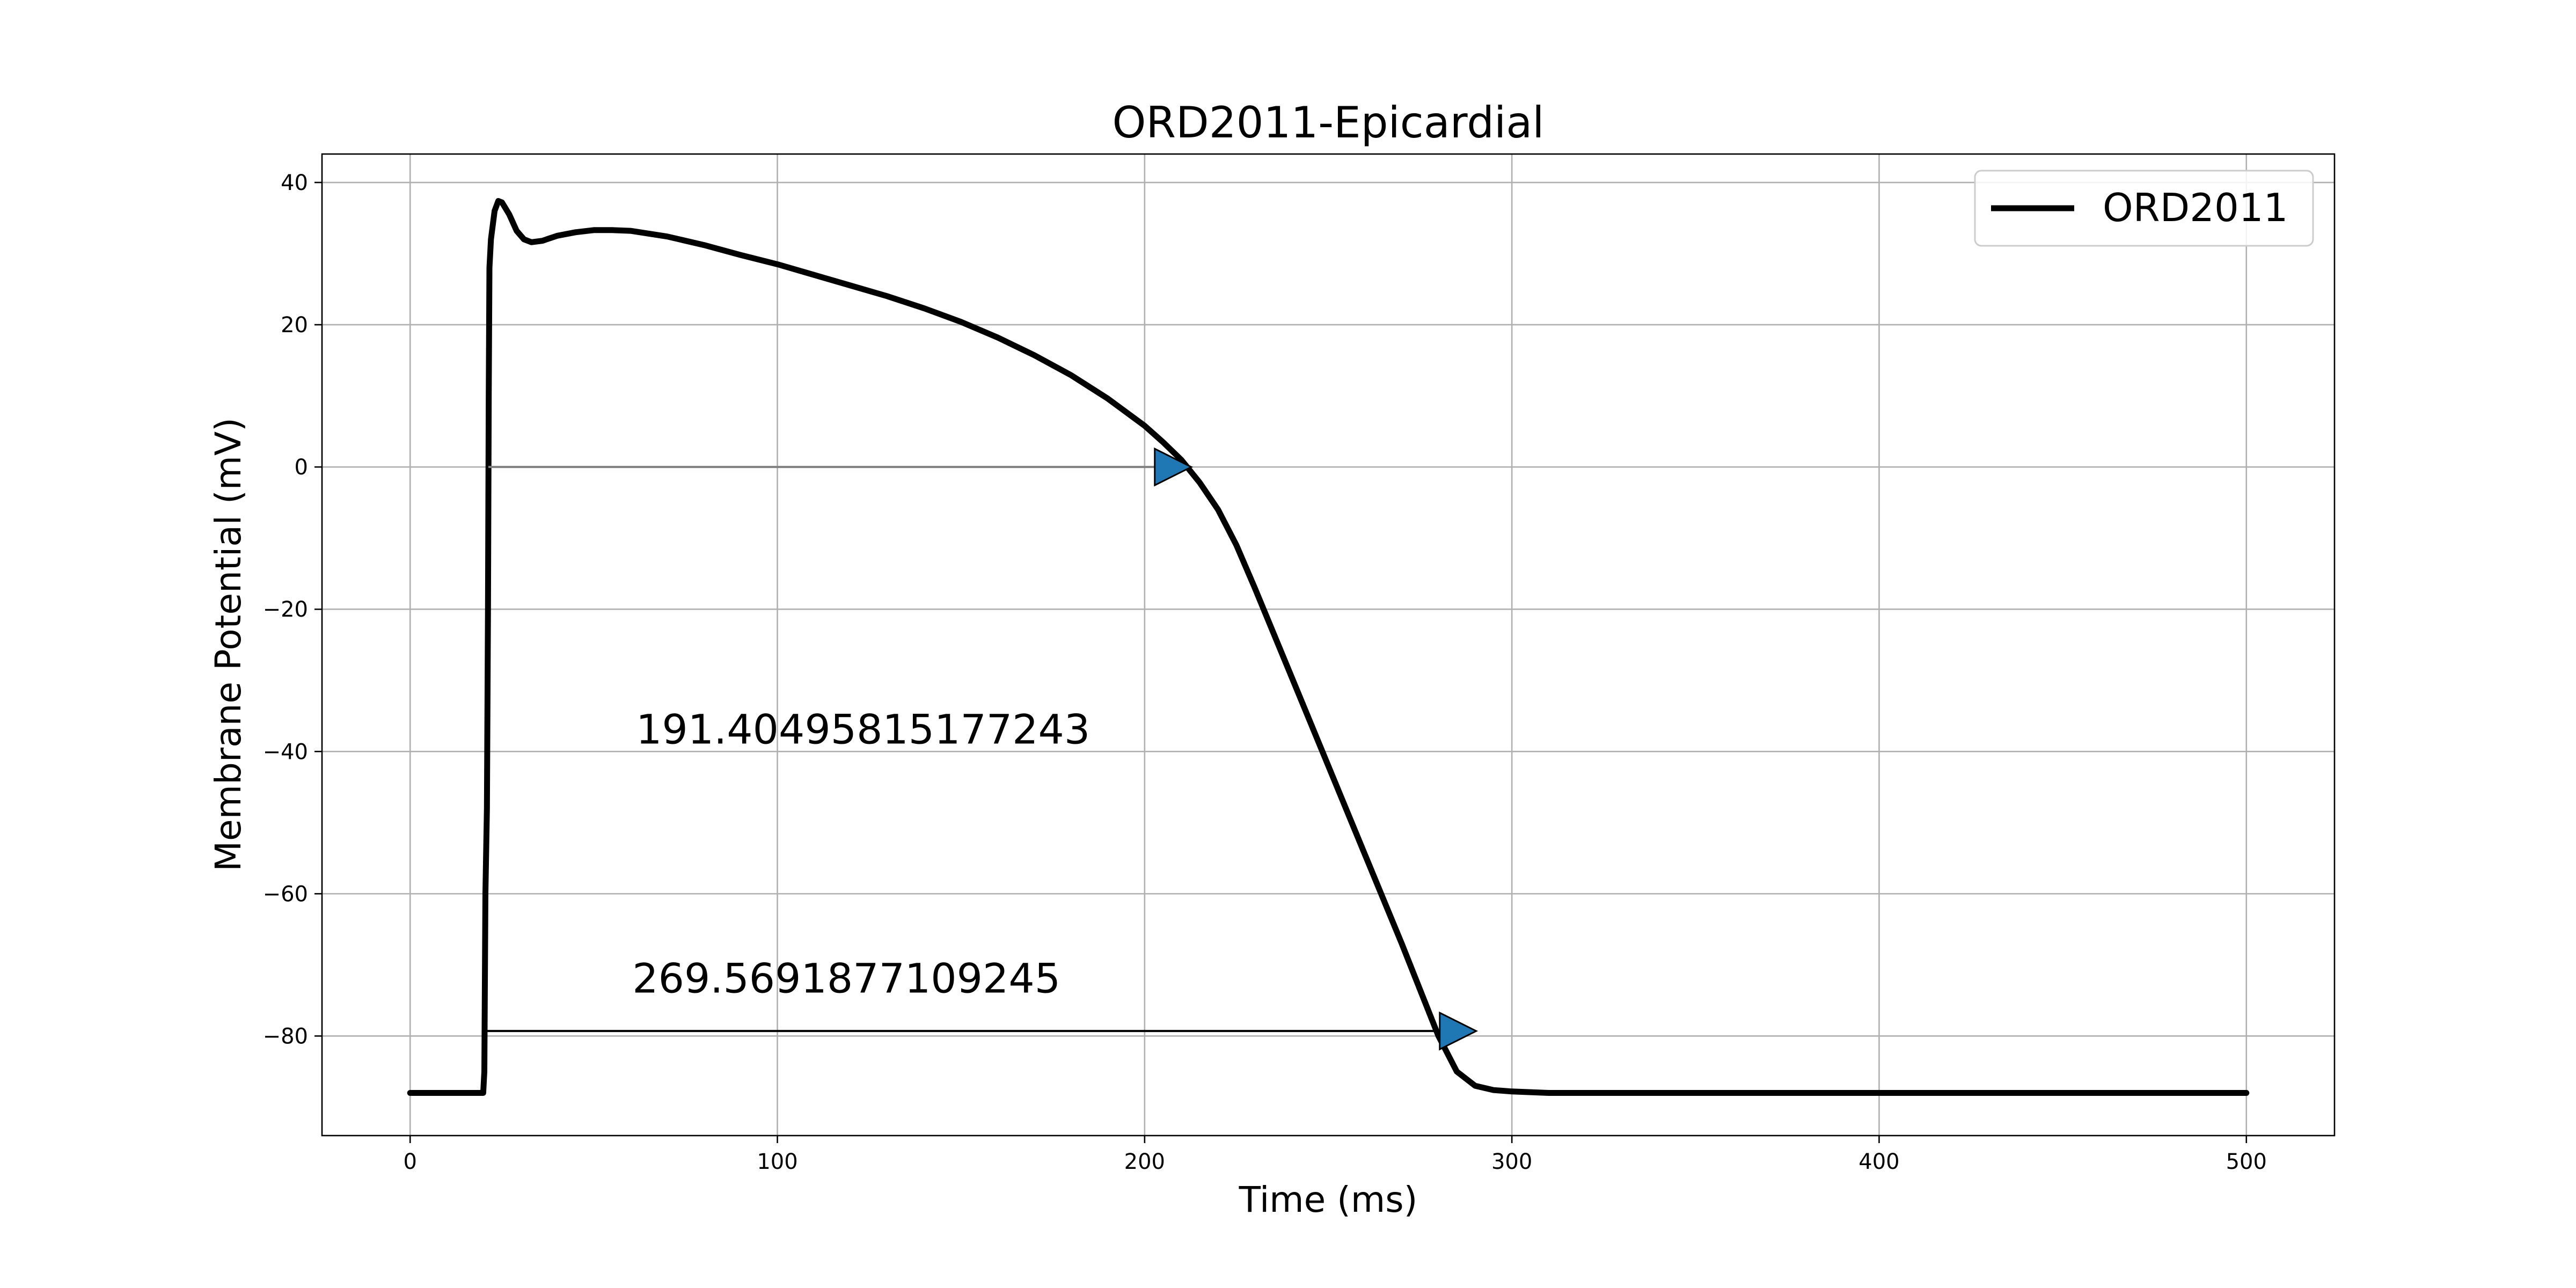 This screenshot has width=2576, height=1288. What do you see at coordinates (846, 978) in the screenshot?
I see `annotation-label-2: 269.5691877109245` at bounding box center [846, 978].